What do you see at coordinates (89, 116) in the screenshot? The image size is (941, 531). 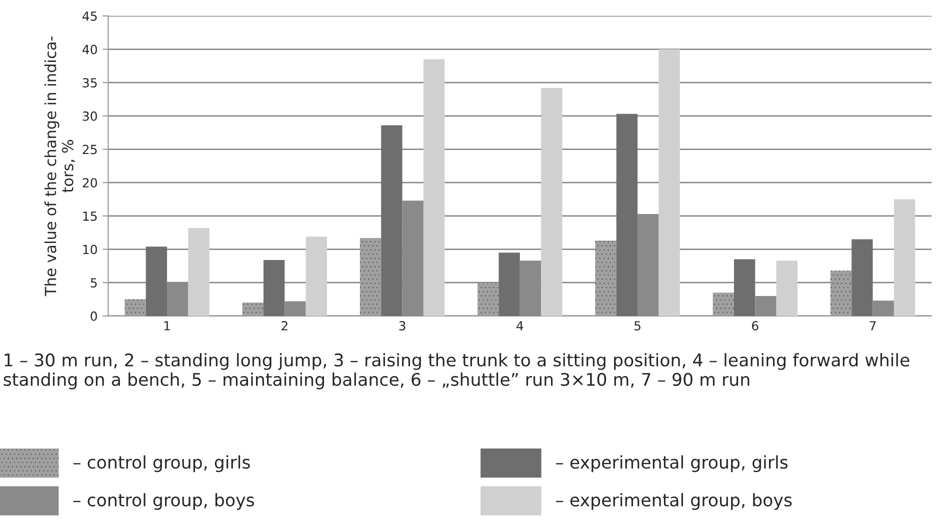 I see `y-tick-label: 30` at bounding box center [89, 116].